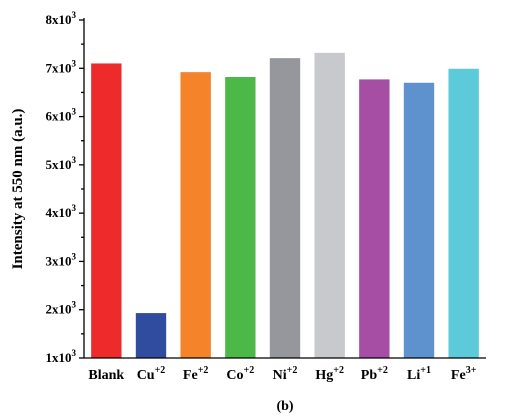 The height and width of the screenshot is (417, 512). What do you see at coordinates (61, 259) in the screenshot?
I see `y-tick-label: 3x10³` at bounding box center [61, 259].